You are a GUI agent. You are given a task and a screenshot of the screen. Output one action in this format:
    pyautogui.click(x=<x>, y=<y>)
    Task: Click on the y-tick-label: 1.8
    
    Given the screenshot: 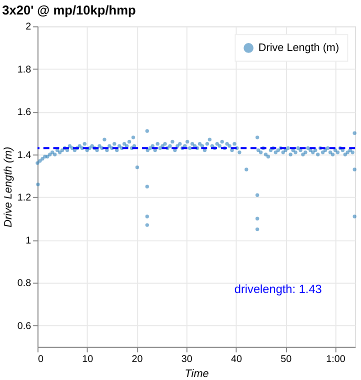 What is the action you would take?
    pyautogui.click(x=24, y=70)
    